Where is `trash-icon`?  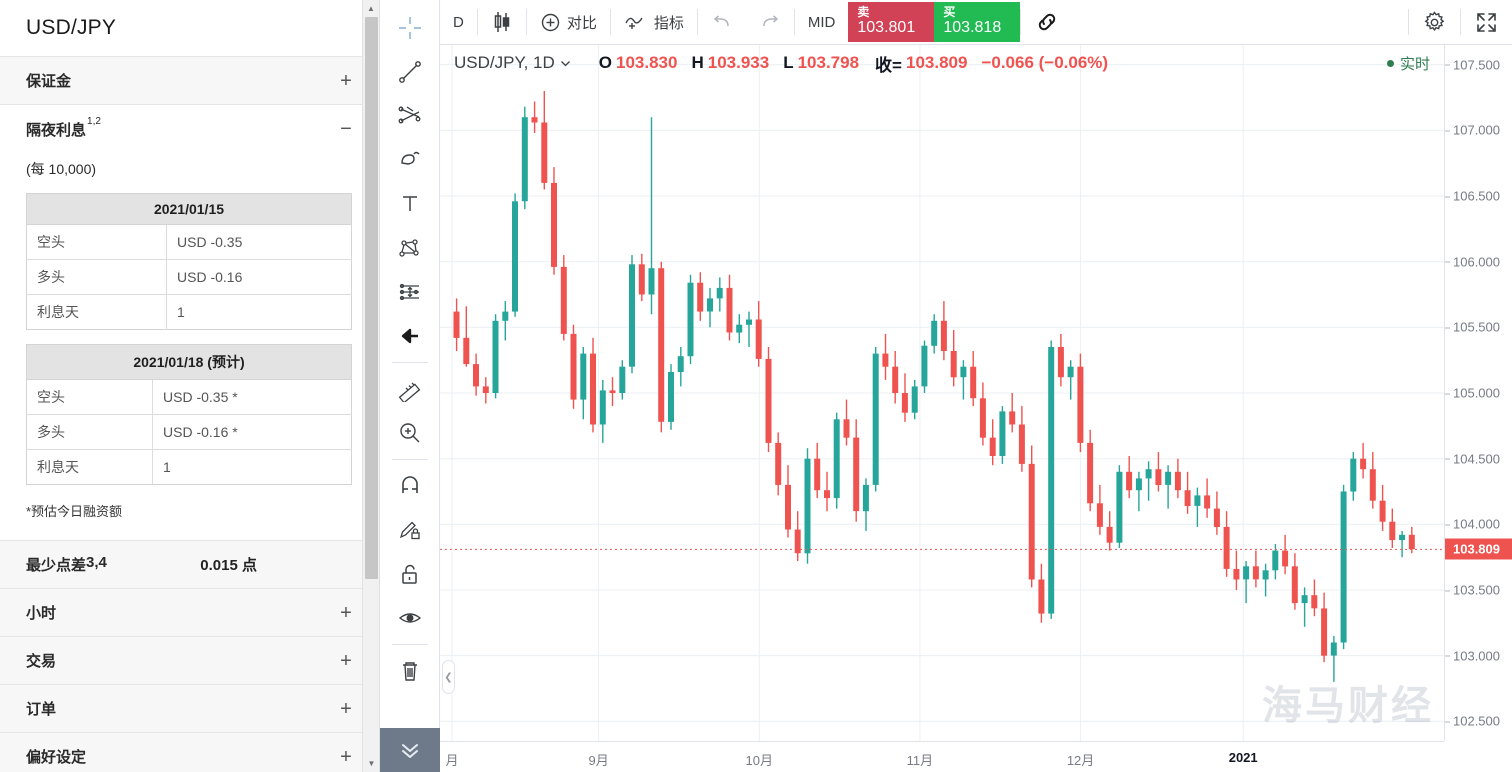
trash-icon is located at coordinates (410, 671).